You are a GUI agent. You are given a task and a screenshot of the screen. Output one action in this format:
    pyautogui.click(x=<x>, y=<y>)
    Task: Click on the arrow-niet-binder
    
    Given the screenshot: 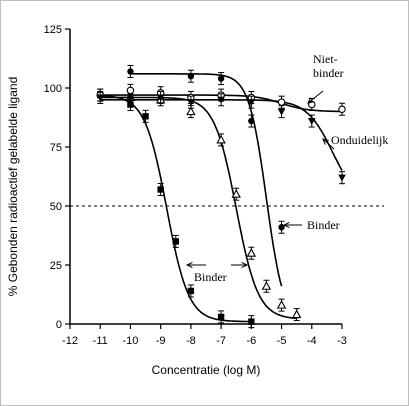 What is the action you would take?
    pyautogui.click(x=315, y=97)
    